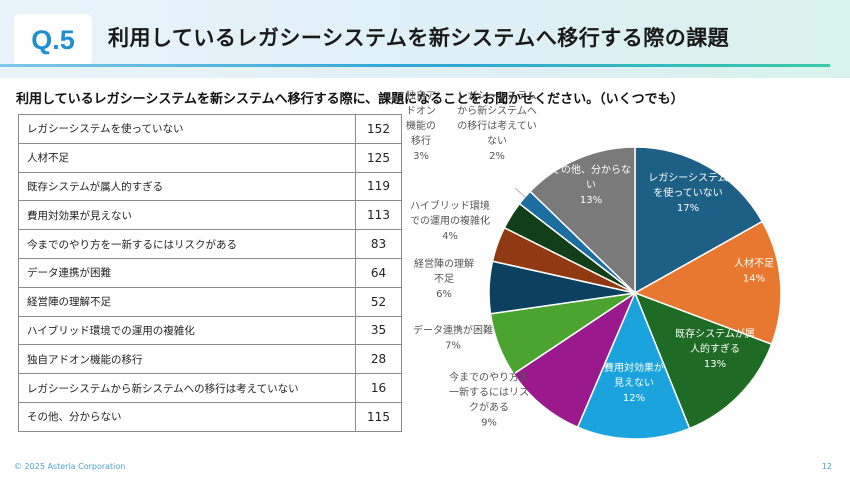 The image size is (850, 478). Describe the element at coordinates (415, 65) in the screenshot. I see `header-divider` at that location.